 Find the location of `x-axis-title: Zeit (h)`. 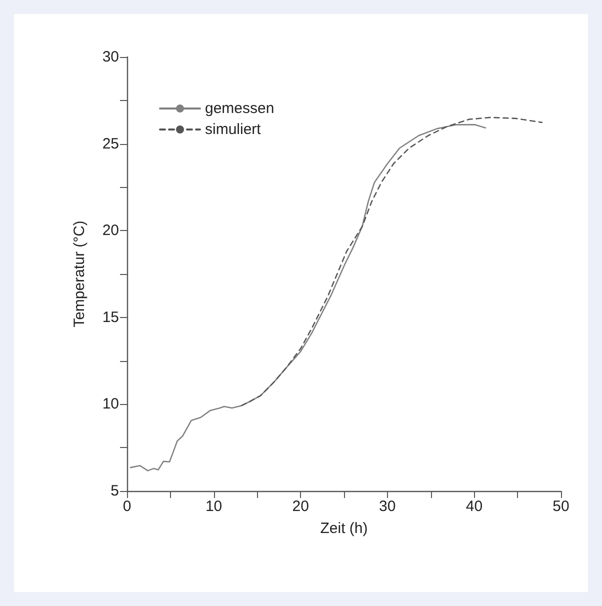

x-axis-title: Zeit (h) is located at coordinates (344, 528).